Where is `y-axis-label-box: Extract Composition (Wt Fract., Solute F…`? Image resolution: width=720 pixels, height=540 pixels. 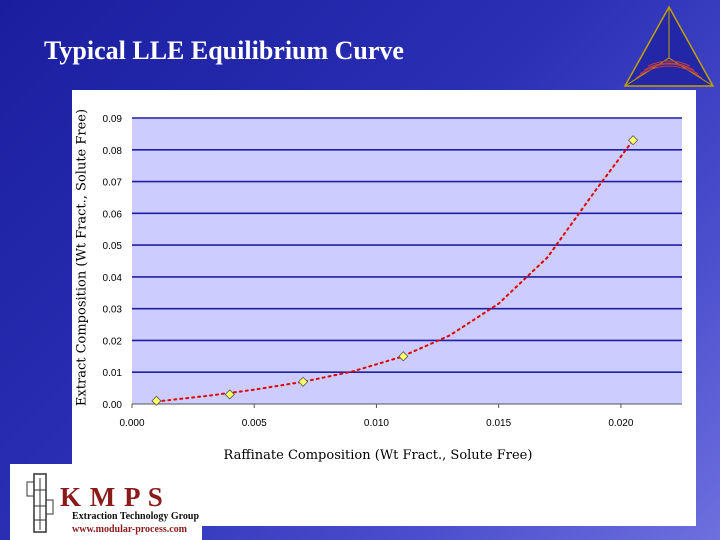 y-axis-label-box: Extract Composition (Wt Fract., Solute F… is located at coordinates (83, 261).